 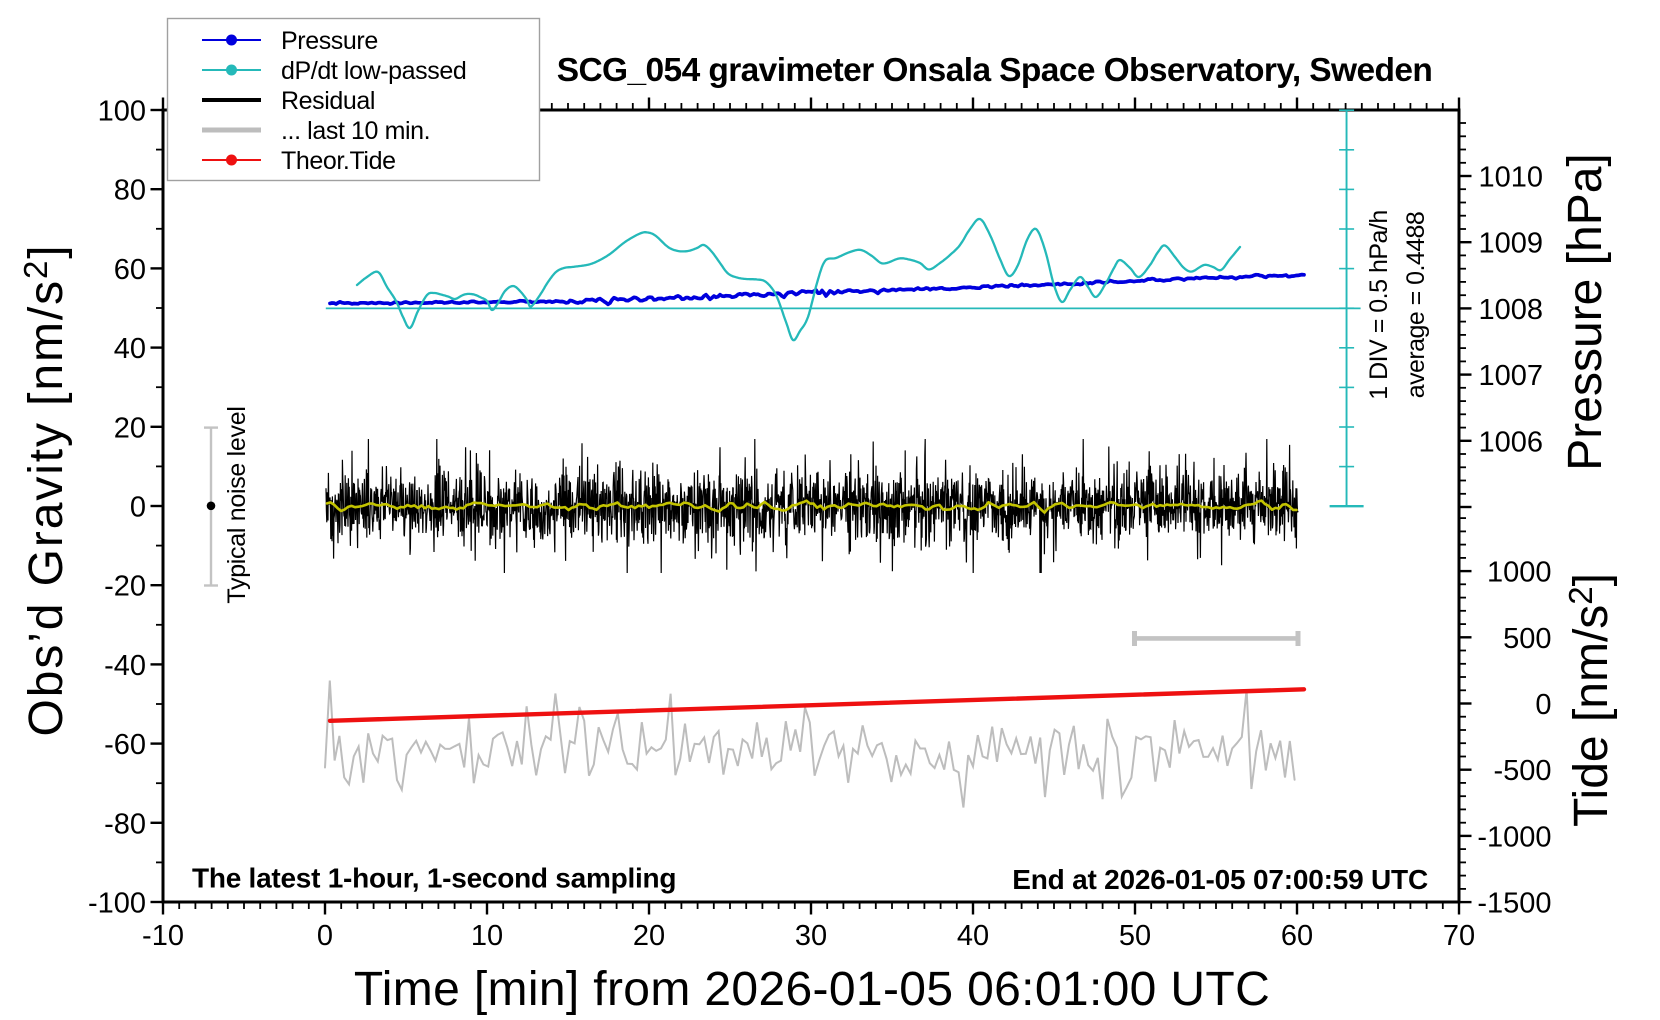 What do you see at coordinates (1510, 376) in the screenshot?
I see `svg-text: 1007` at bounding box center [1510, 376].